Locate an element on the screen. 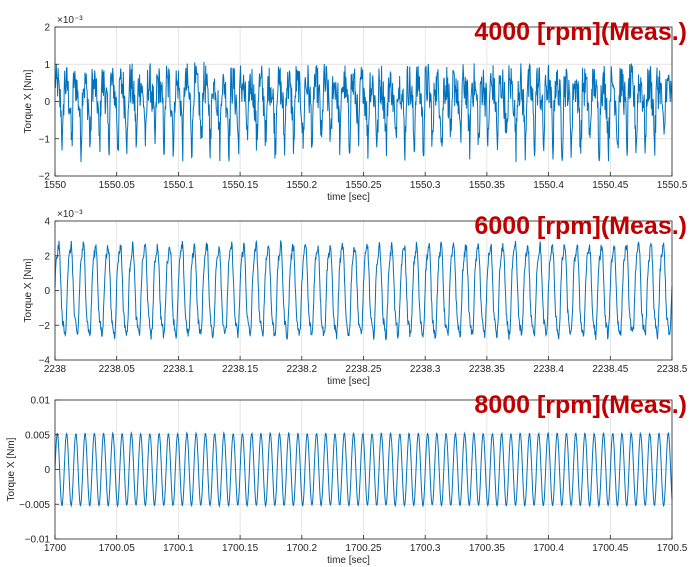  rpm-annotation: 6000 [rpm](Meas.) is located at coordinates (580, 226).